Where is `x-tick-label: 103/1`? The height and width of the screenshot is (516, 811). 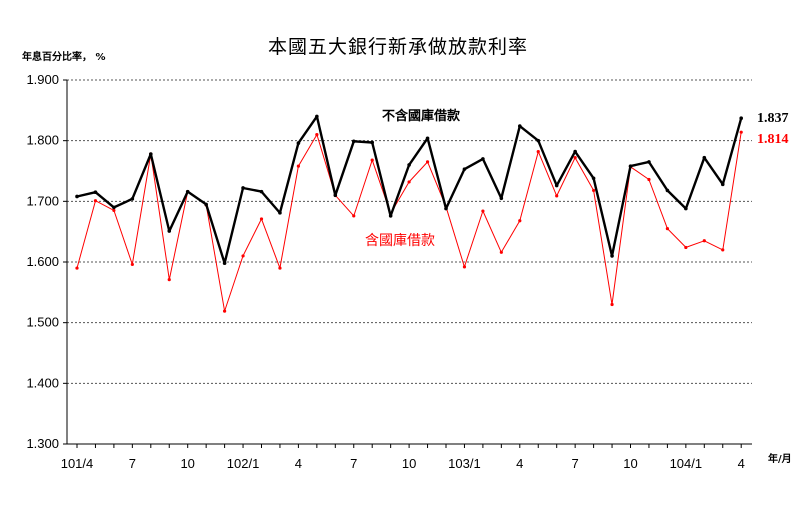
x-tick-label: 103/1 is located at coordinates (464, 463).